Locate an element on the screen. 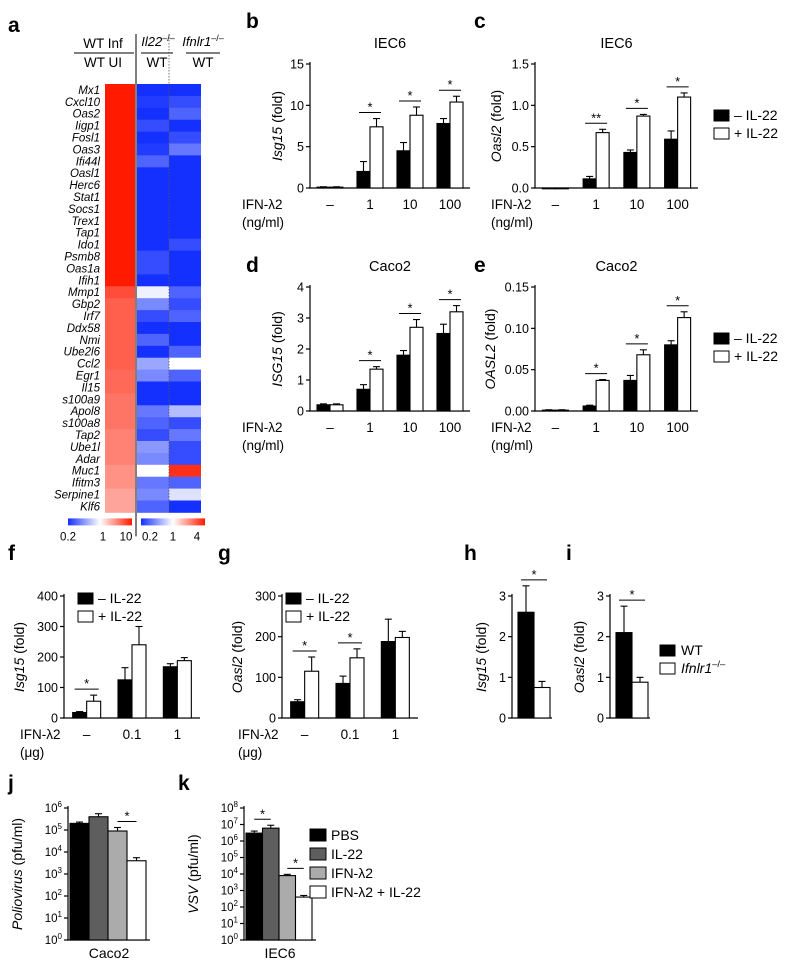 This screenshot has width=800, height=964. y-tick-label: 10⁴ is located at coordinates (230, 873).